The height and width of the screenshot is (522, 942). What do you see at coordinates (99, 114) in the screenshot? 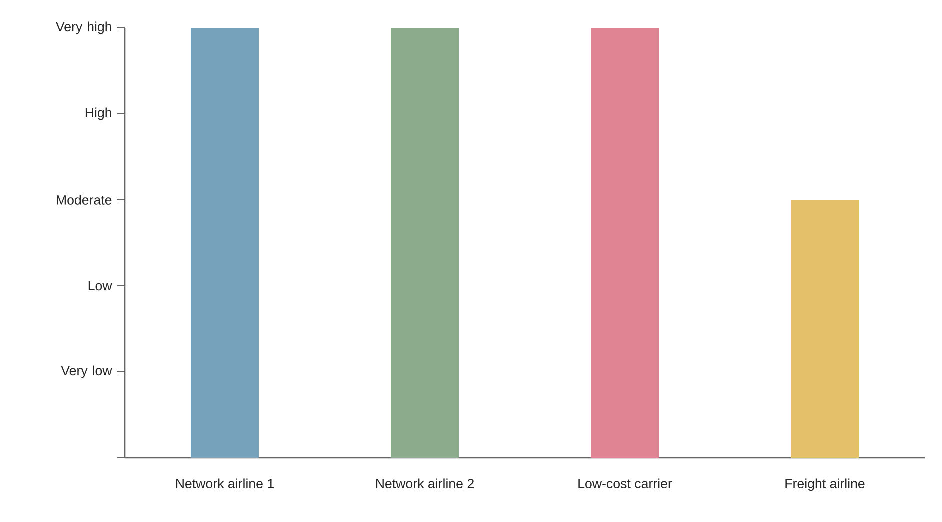
I see `text: High` at bounding box center [99, 114].